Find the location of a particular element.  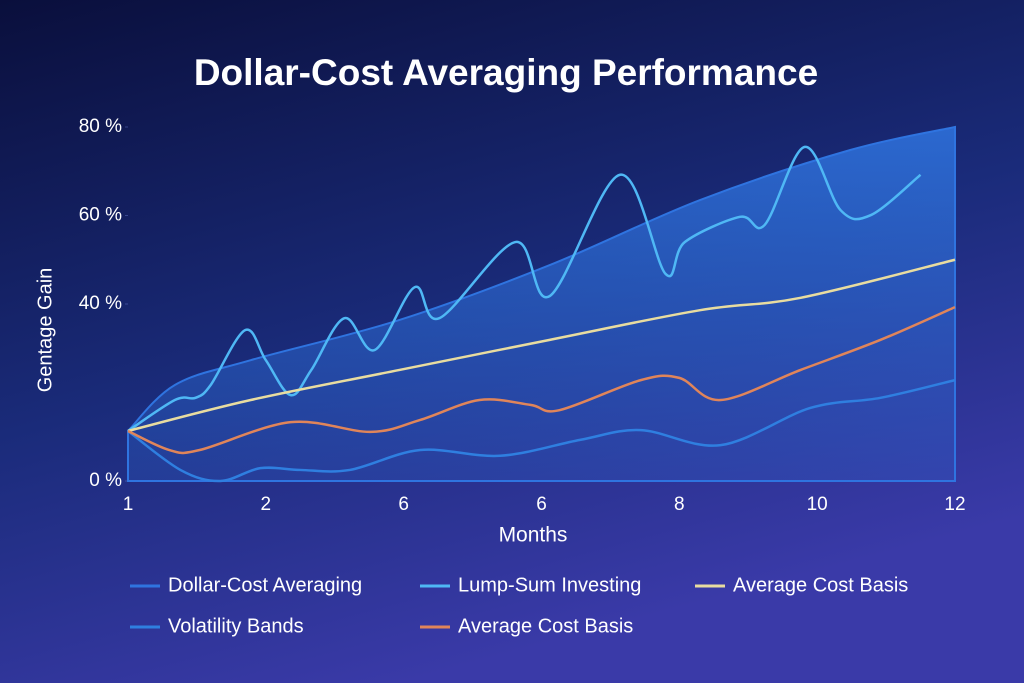

y-tick-label: 0 % is located at coordinates (105, 480).